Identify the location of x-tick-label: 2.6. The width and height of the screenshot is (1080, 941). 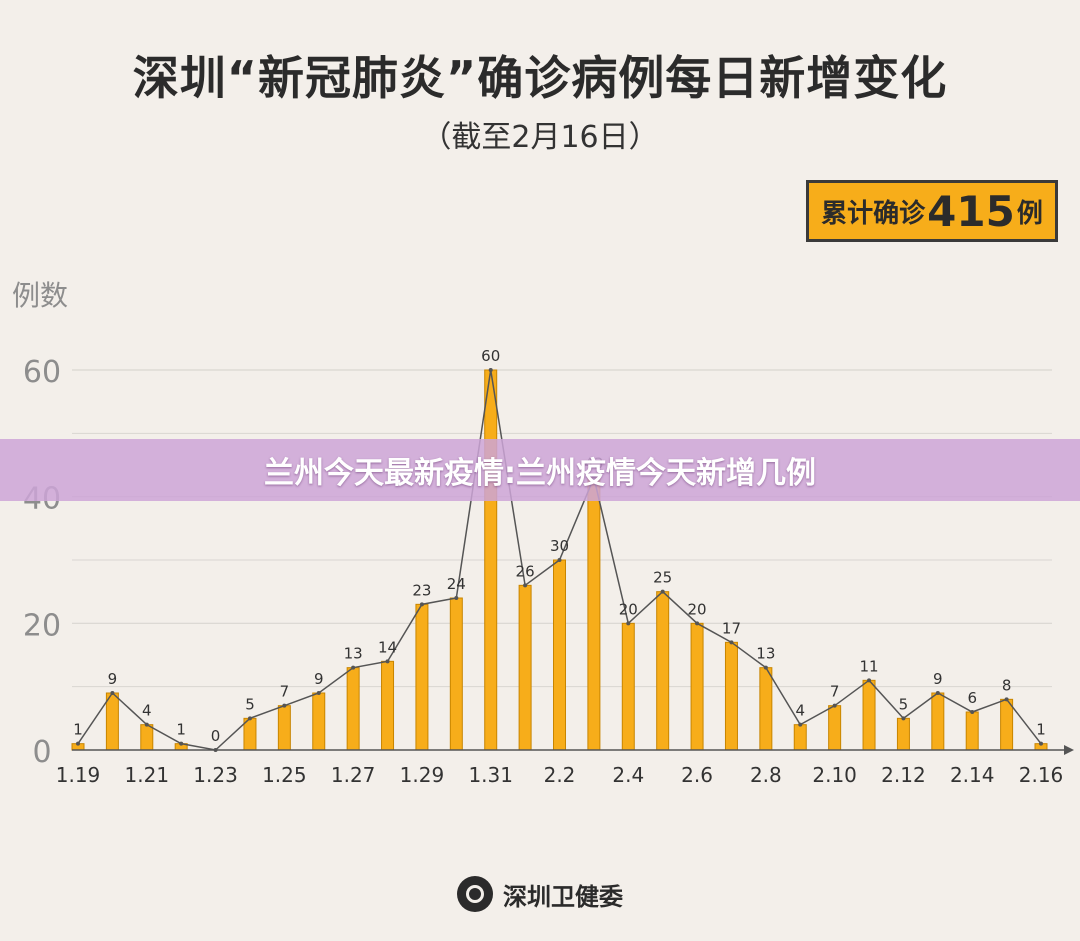
(697, 775).